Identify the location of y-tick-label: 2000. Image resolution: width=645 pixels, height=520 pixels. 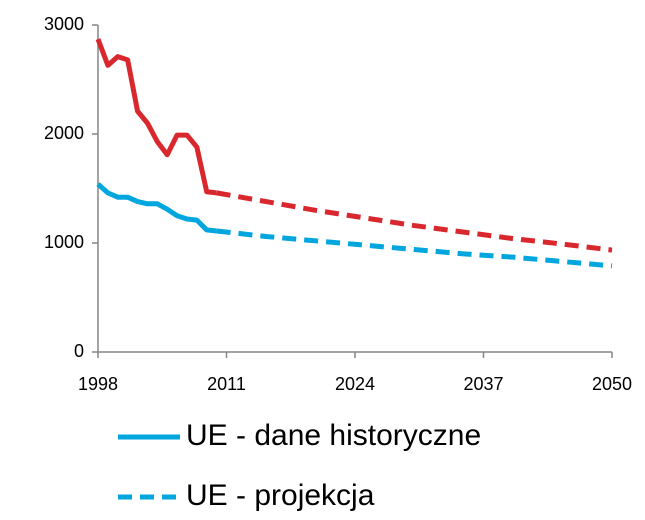
(64, 133).